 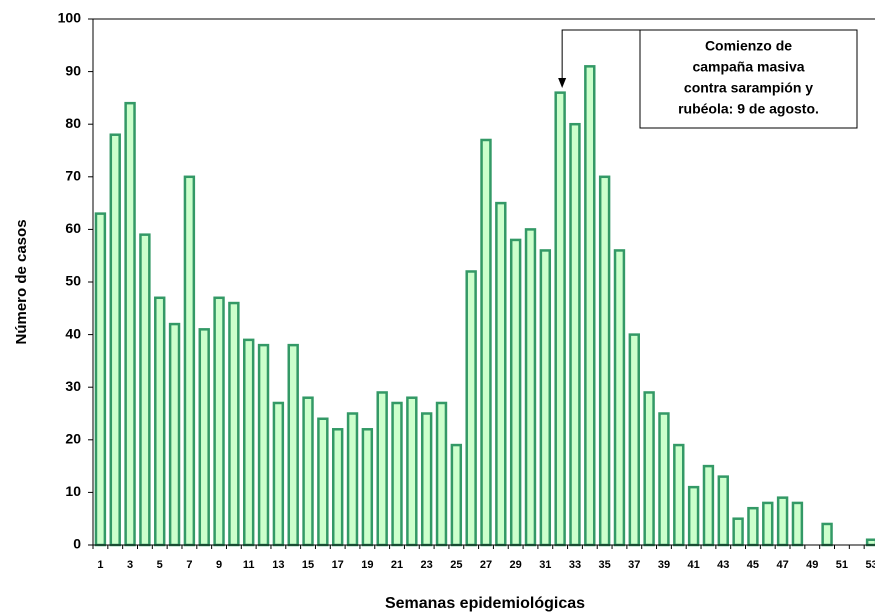 What do you see at coordinates (278, 565) in the screenshot?
I see `x-tick-label: 13` at bounding box center [278, 565].